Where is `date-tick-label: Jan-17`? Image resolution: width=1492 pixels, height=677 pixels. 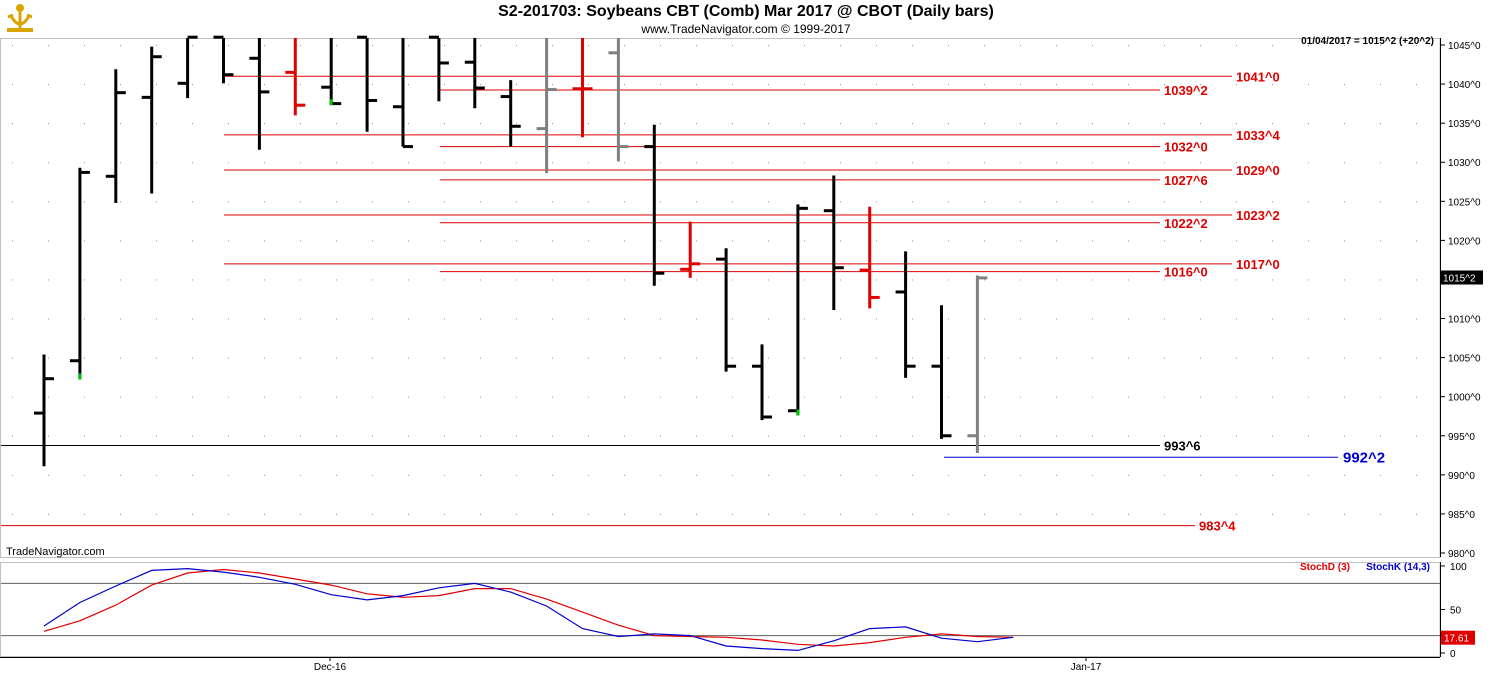 date-tick-label: Jan-17 is located at coordinates (1086, 667).